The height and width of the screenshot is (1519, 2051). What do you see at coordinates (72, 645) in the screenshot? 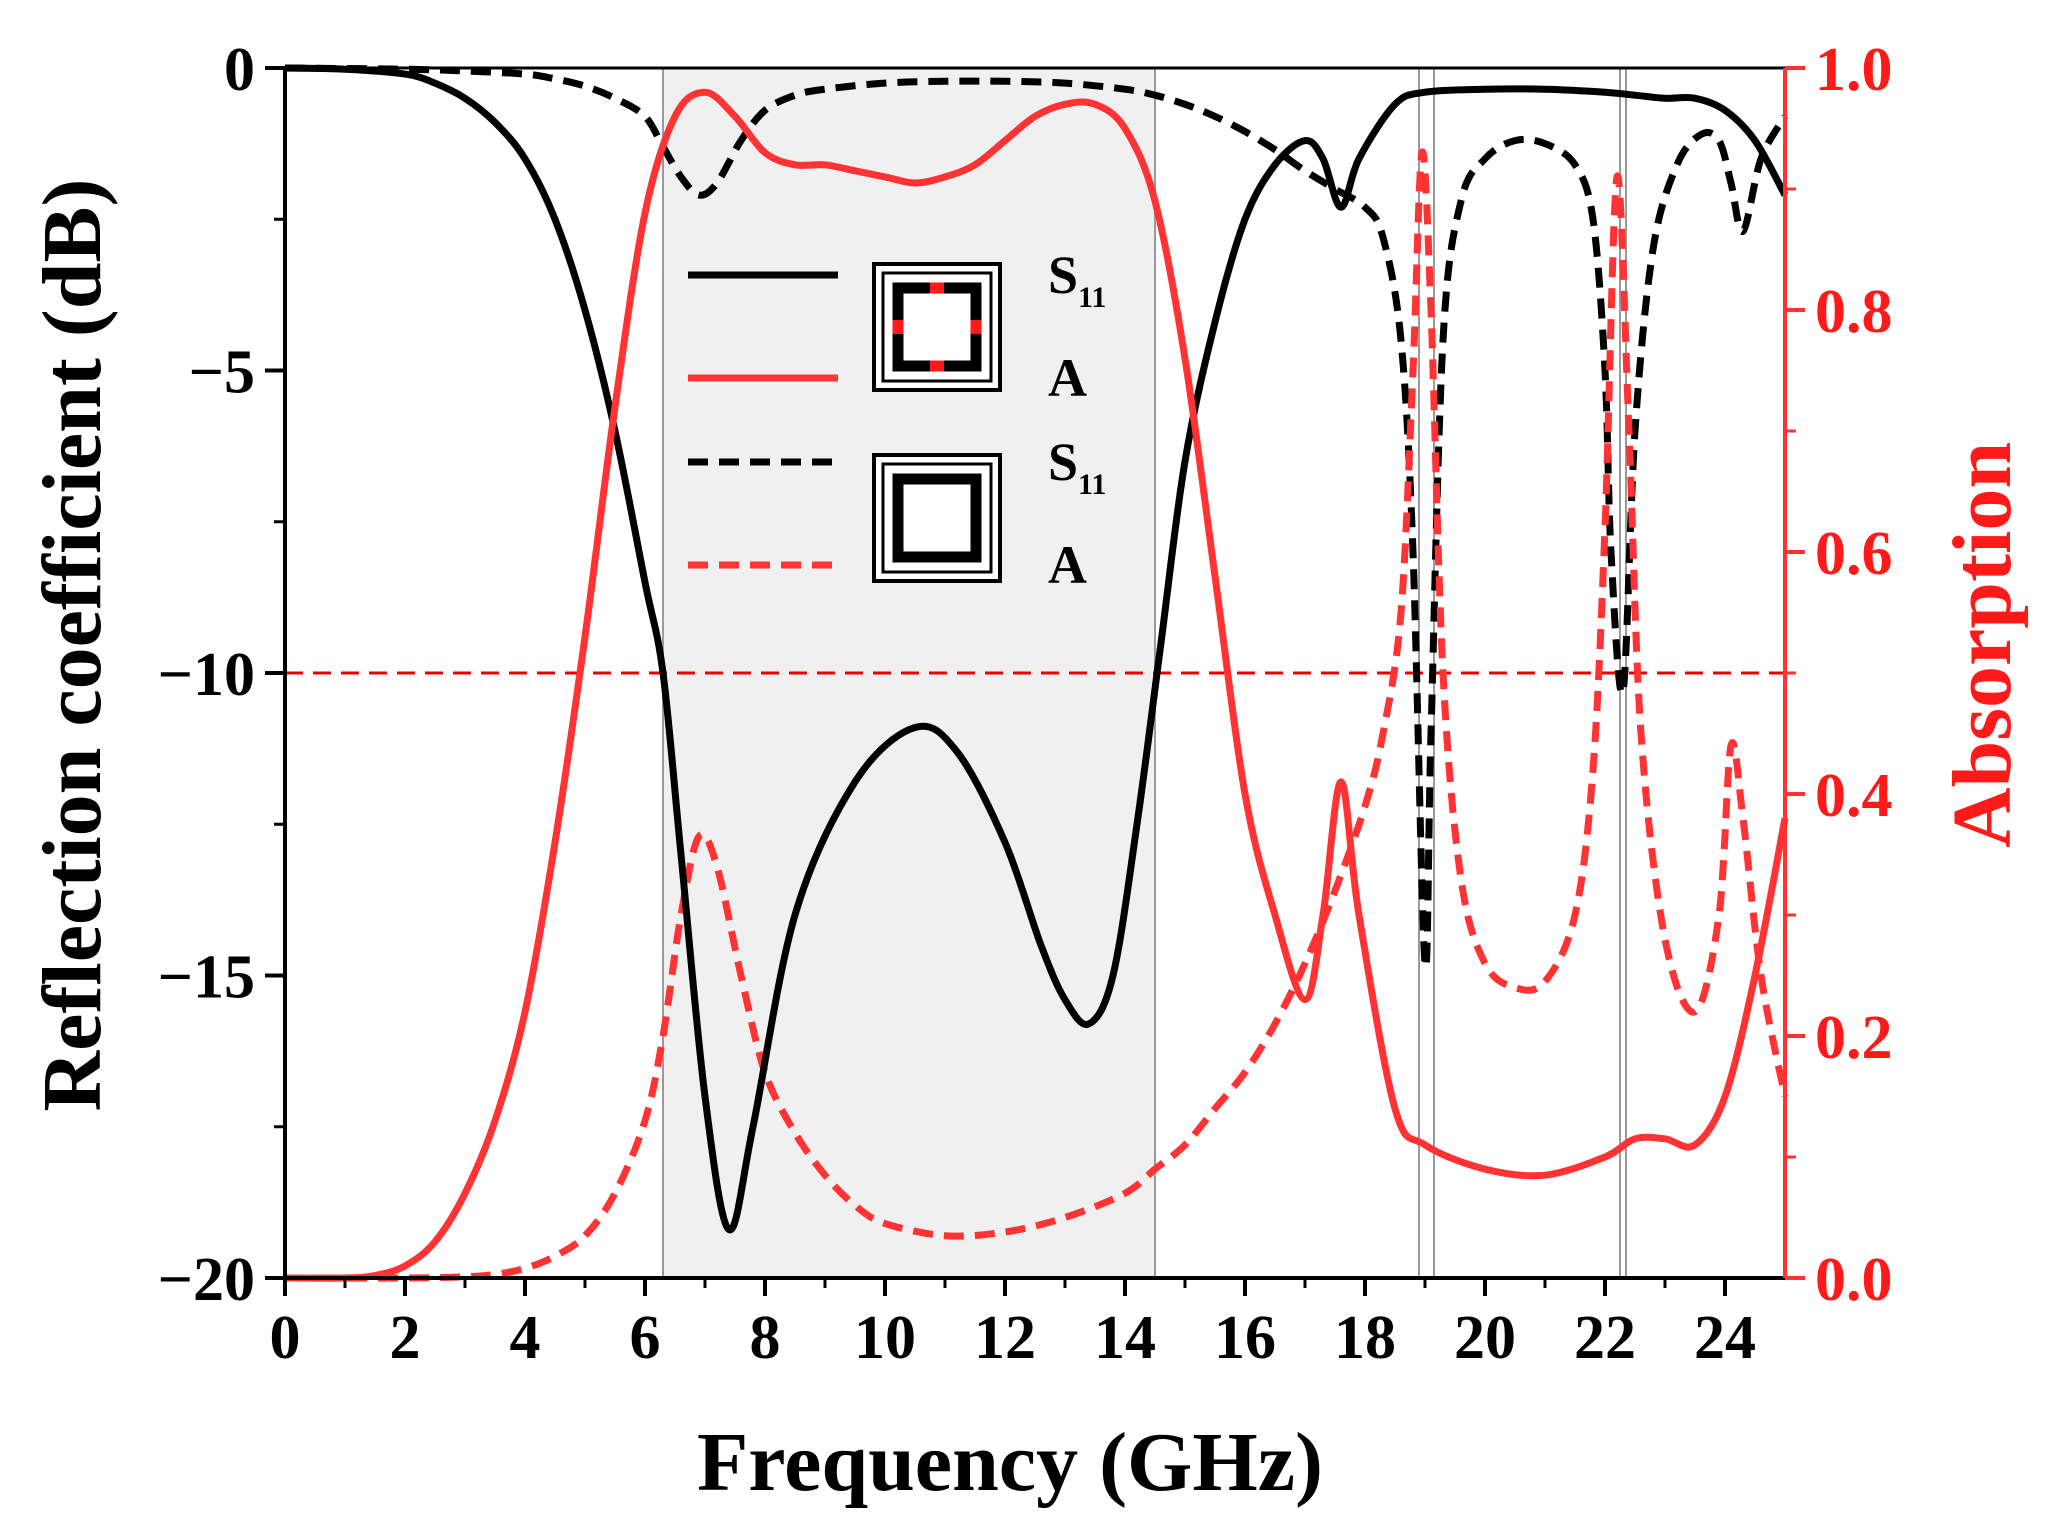
I see `y-axis-title: Reflection coefficient (dB)` at bounding box center [72, 645].